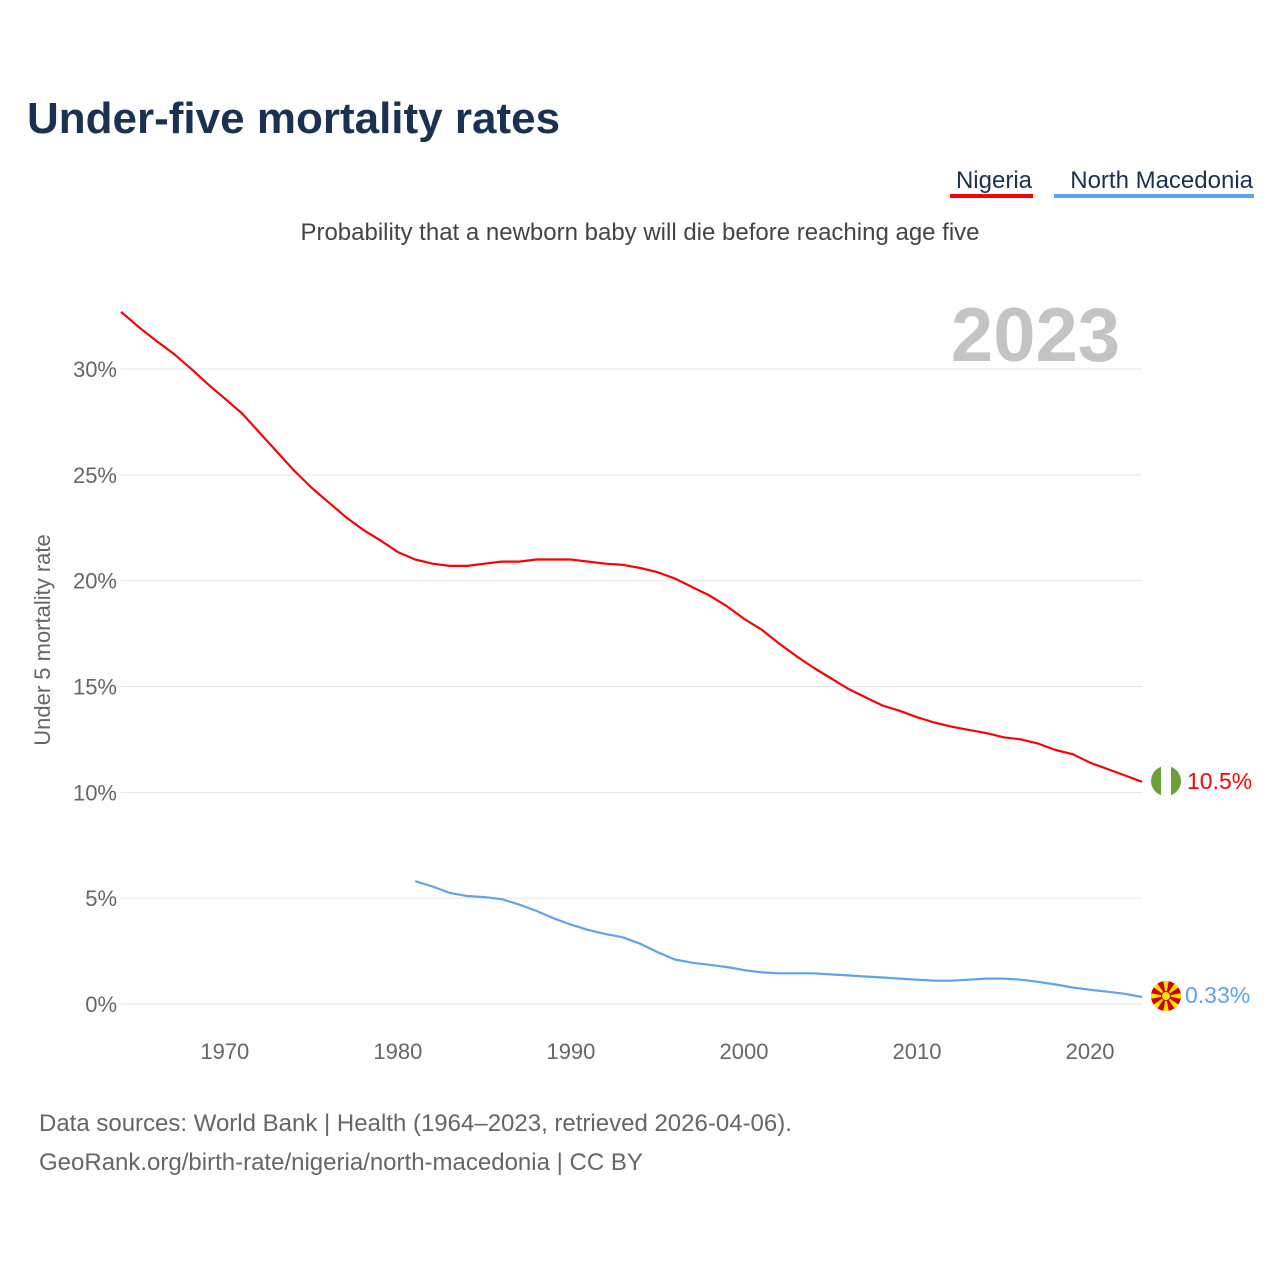 The image size is (1280, 1280). What do you see at coordinates (778, 939) in the screenshot?
I see `series-line-north-macedonia` at bounding box center [778, 939].